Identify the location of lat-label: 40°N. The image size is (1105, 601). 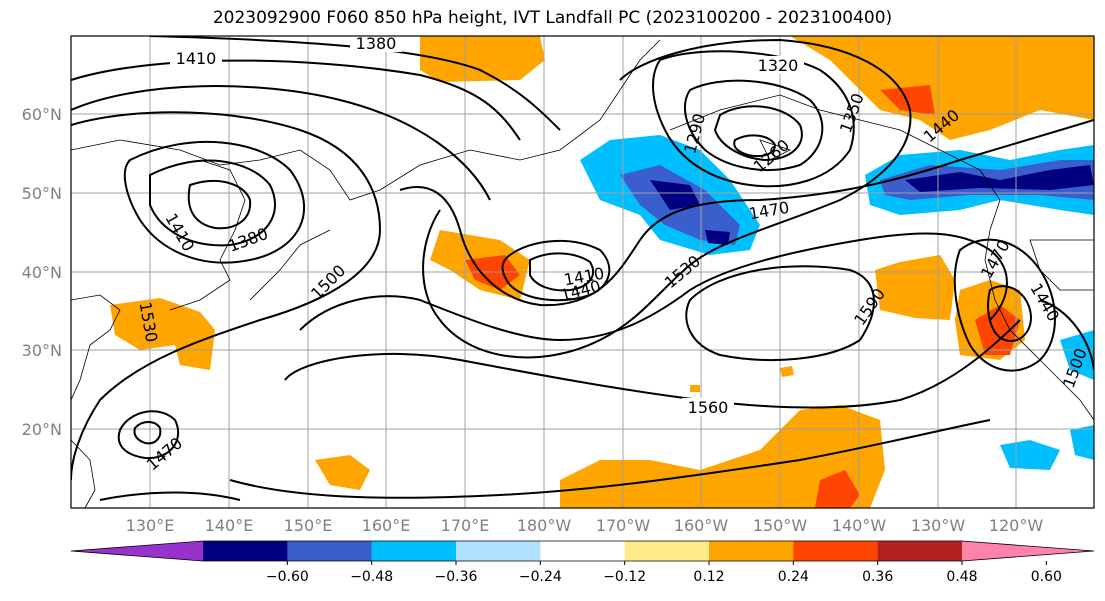
(42, 272).